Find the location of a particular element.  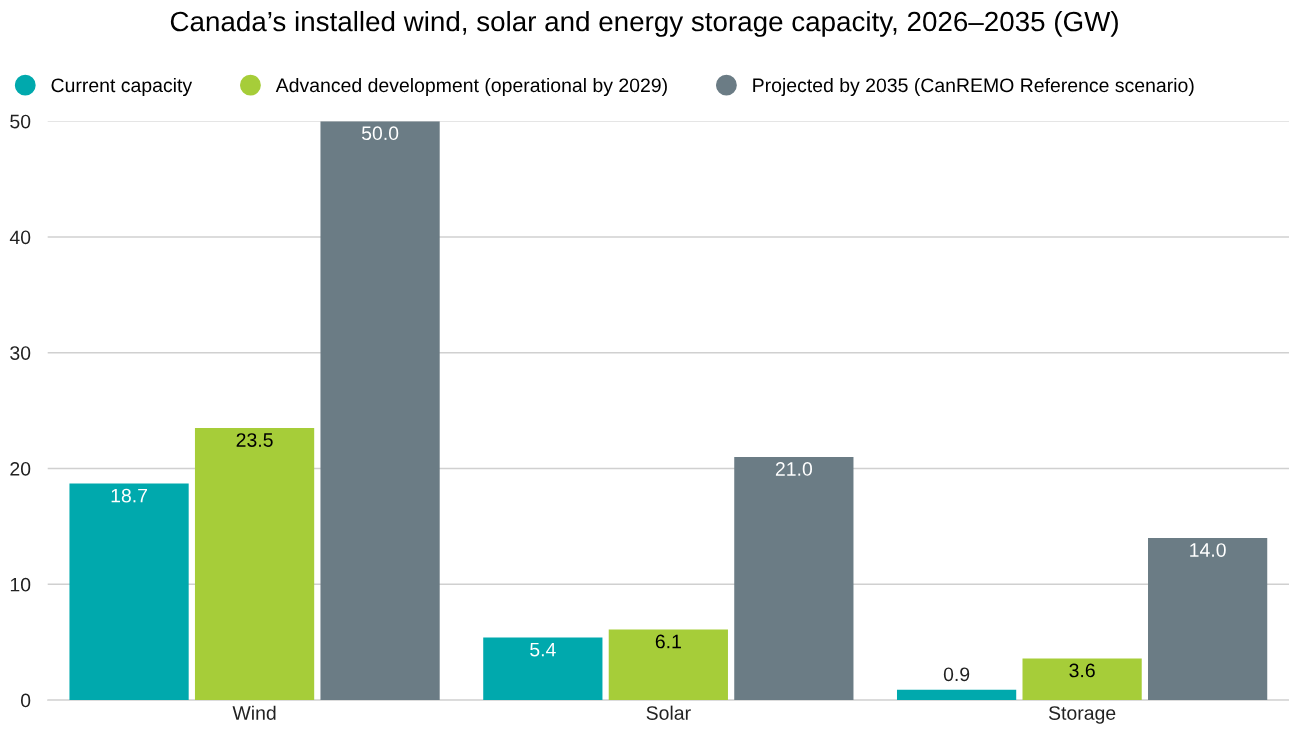

x-tick-label: Solar is located at coordinates (668, 712).